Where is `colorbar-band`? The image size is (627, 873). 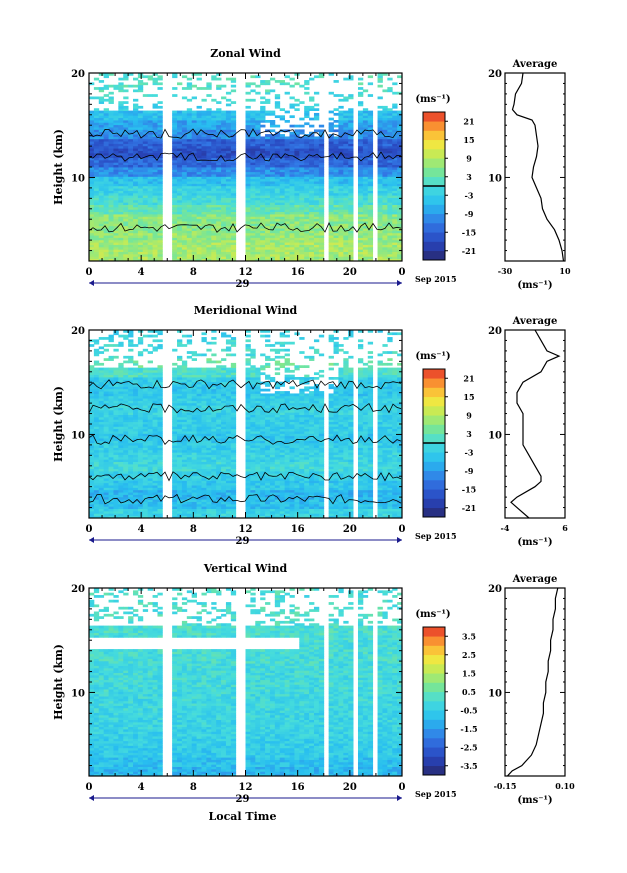 colorbar-band is located at coordinates (434, 154).